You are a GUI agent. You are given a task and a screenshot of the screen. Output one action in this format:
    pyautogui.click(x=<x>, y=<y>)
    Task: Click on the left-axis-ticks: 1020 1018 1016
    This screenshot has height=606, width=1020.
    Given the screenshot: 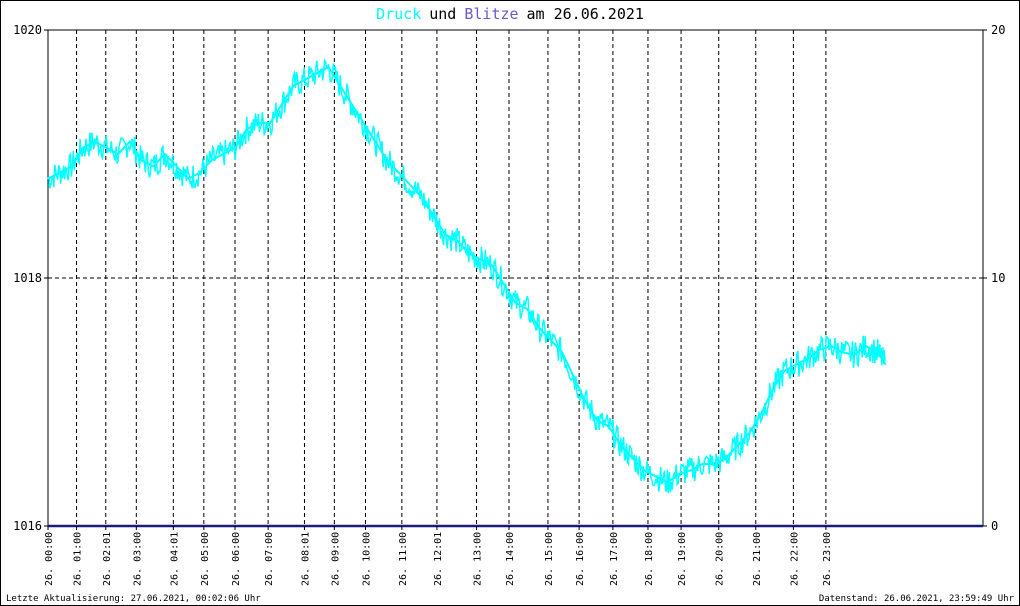 What is the action you would take?
    pyautogui.click(x=30, y=278)
    